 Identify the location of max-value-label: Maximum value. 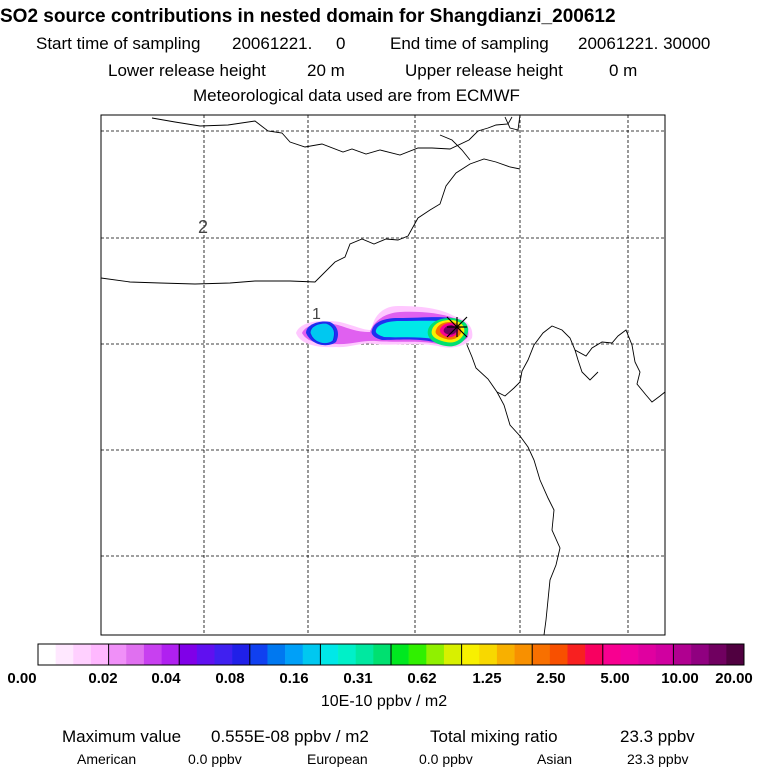
(122, 736).